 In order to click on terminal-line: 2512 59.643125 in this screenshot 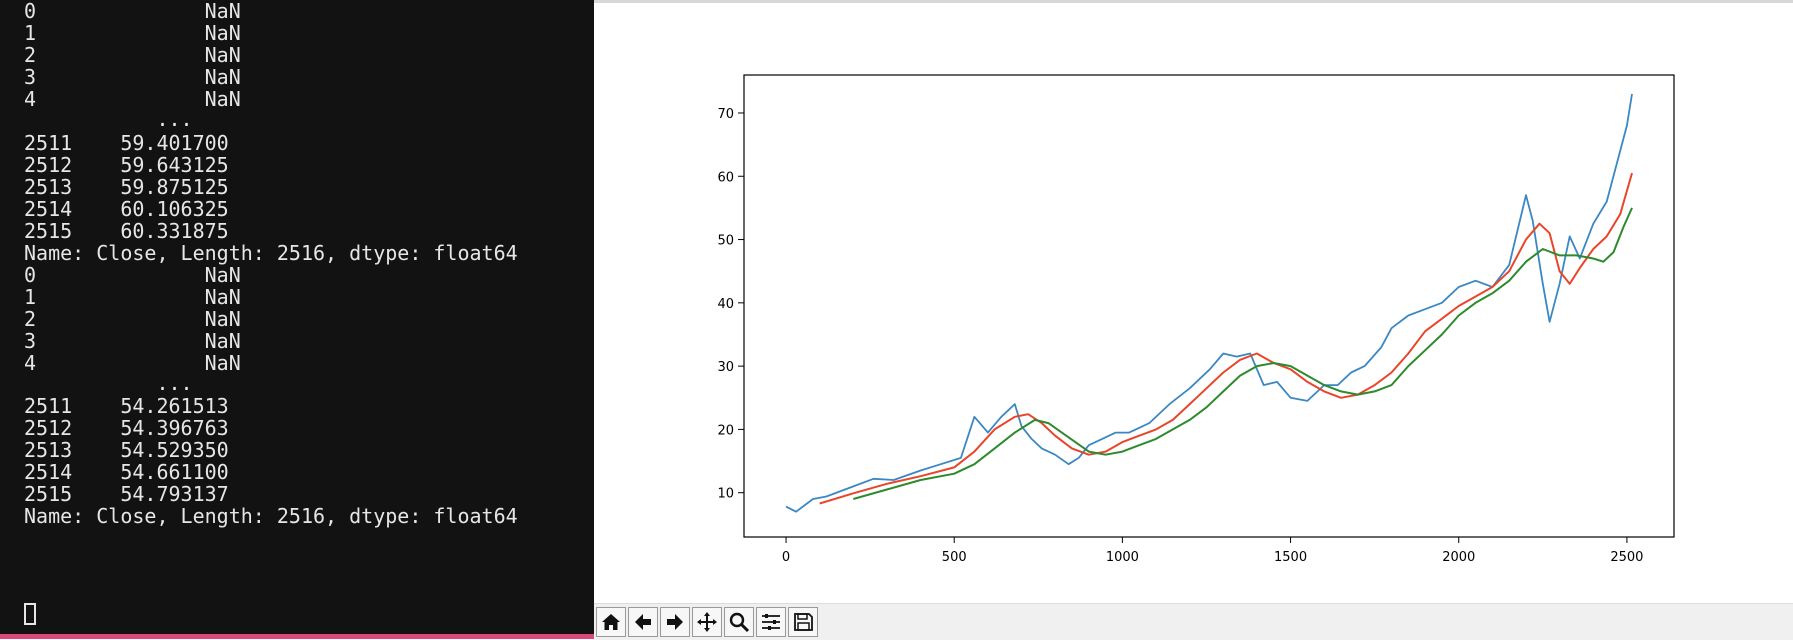, I will do `click(126, 165)`.